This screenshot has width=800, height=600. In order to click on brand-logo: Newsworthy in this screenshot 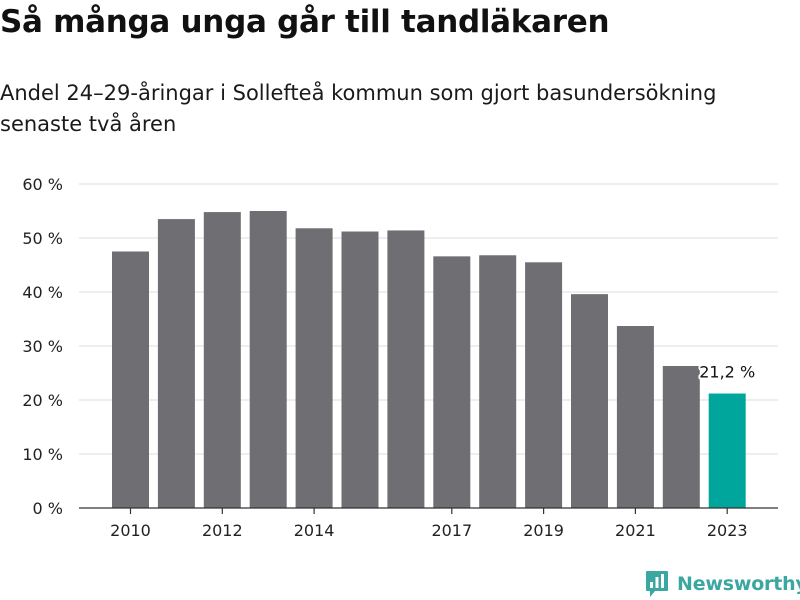, I will do `click(722, 584)`.